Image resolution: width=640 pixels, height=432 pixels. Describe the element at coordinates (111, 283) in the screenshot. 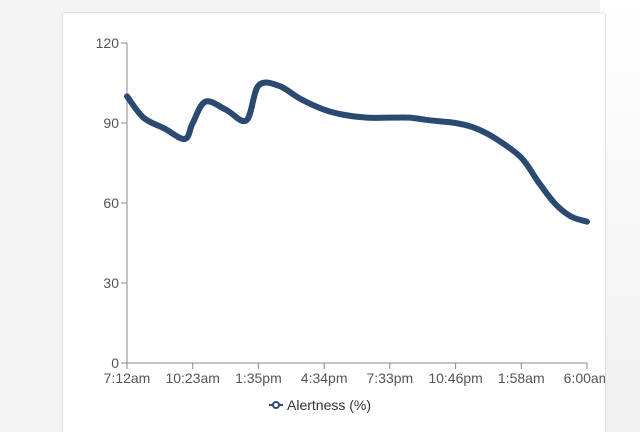

I see `y-tick-label: 30` at that location.